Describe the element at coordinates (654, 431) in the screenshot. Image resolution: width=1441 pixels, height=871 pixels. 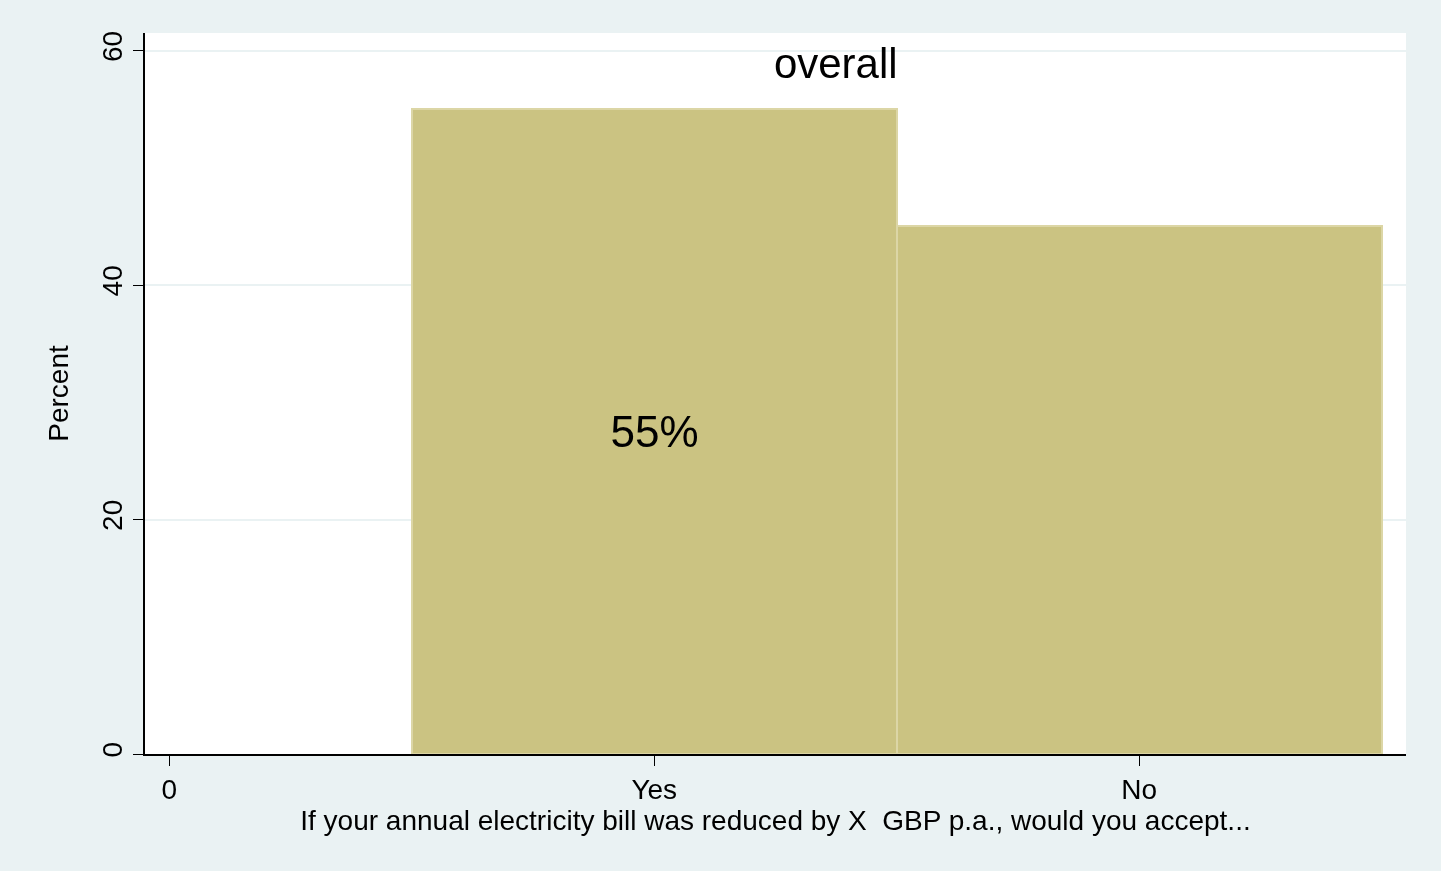
I see `data-label: 55%` at that location.